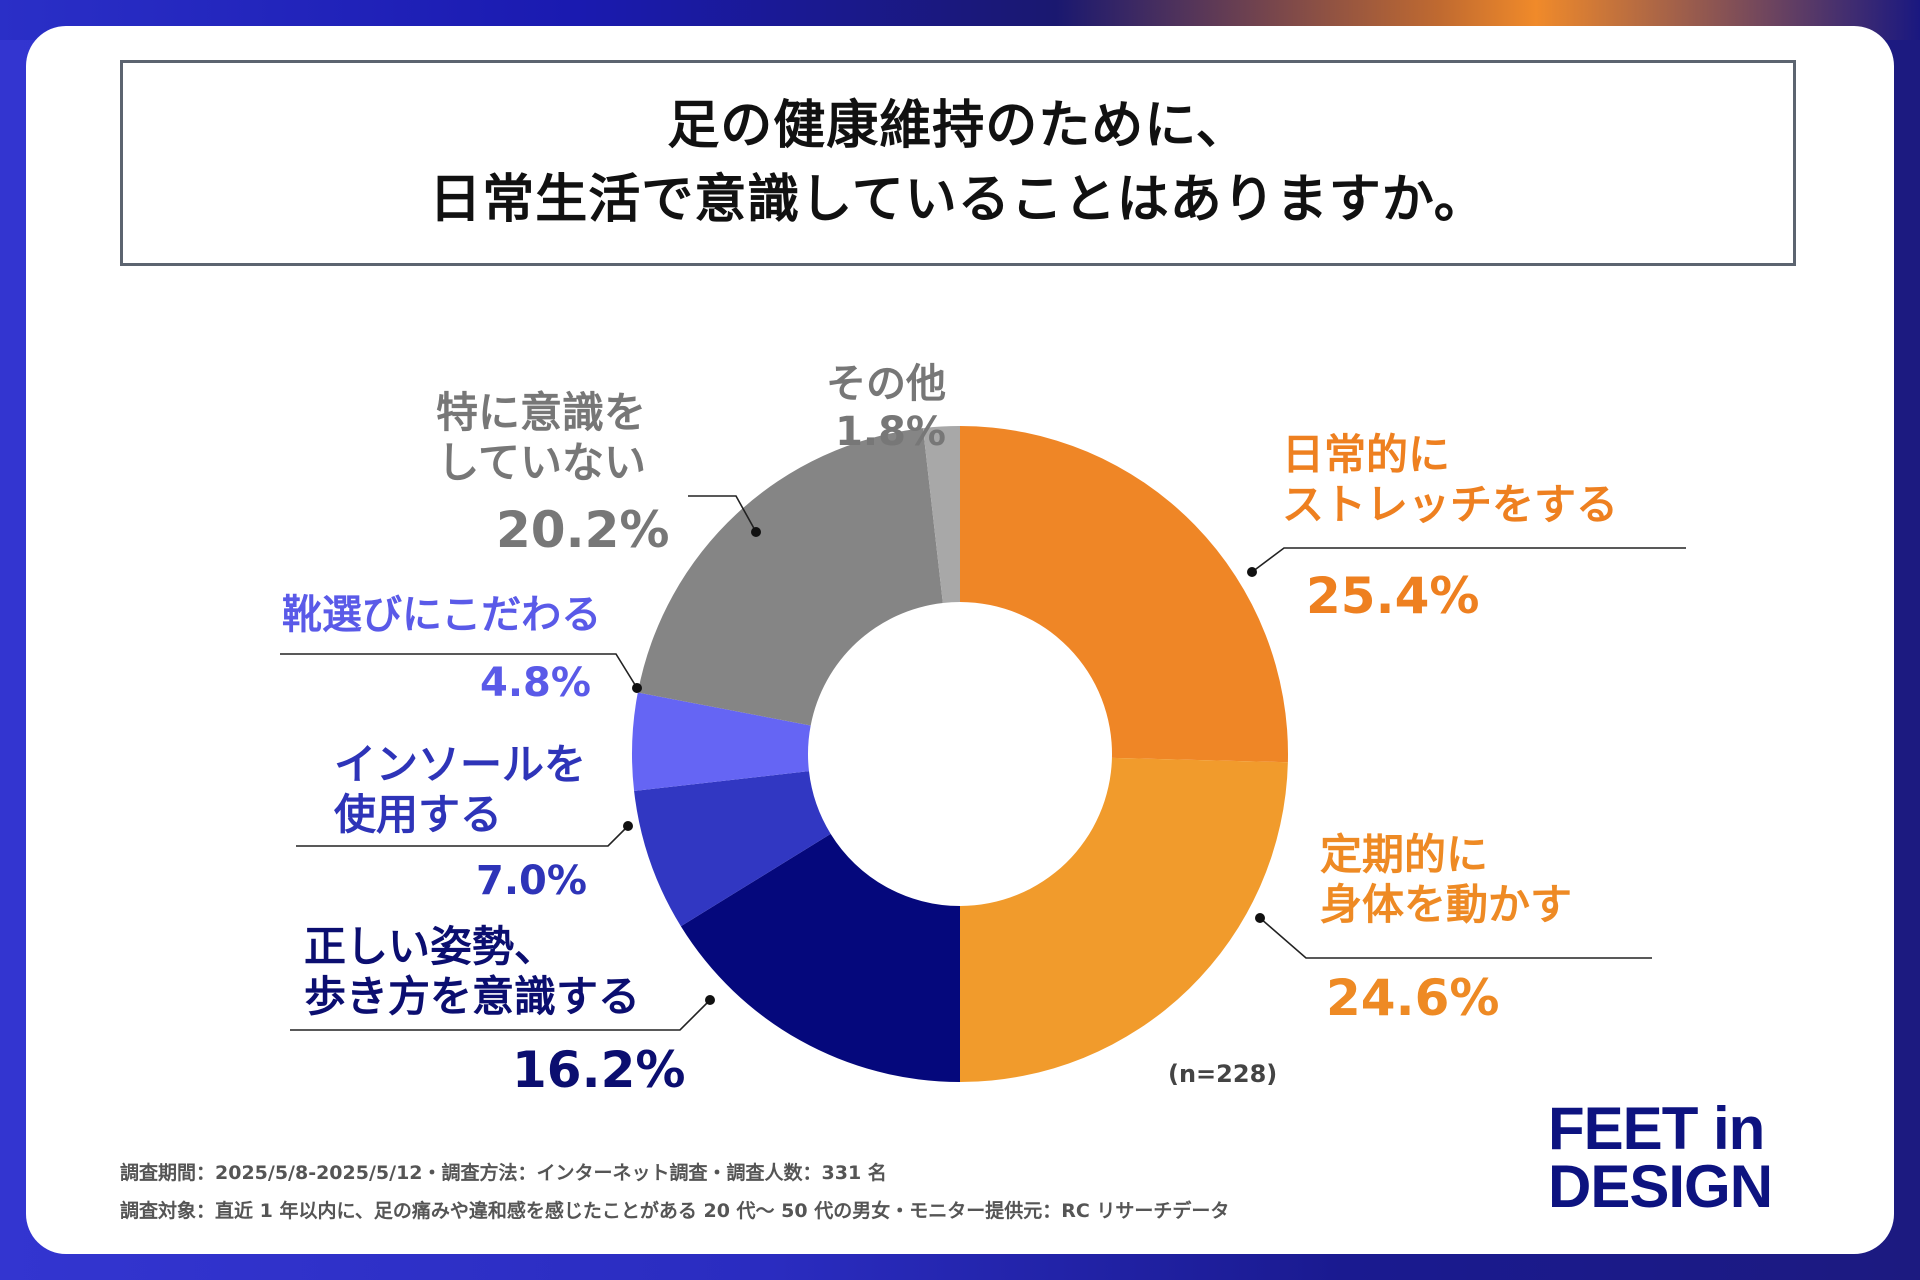 Image resolution: width=1920 pixels, height=1280 pixels. What do you see at coordinates (1450, 504) in the screenshot?
I see `label-stretch-line2: ストレッチをする` at bounding box center [1450, 504].